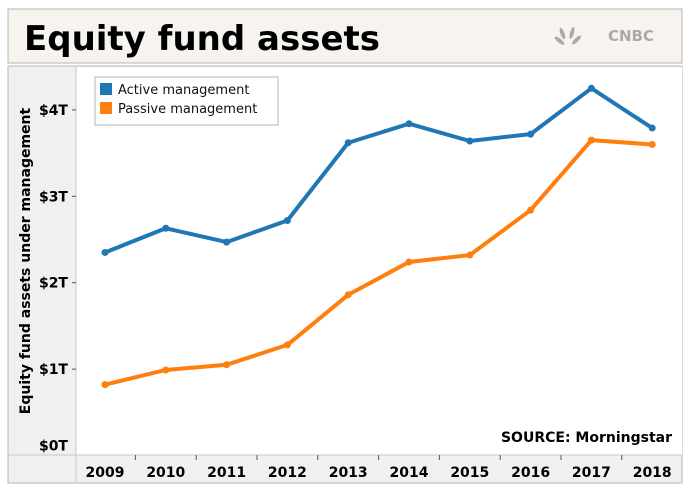 Image resolution: width=692 pixels, height=492 pixels. I want to click on cnbc-logo-text: CNBC, so click(631, 36).